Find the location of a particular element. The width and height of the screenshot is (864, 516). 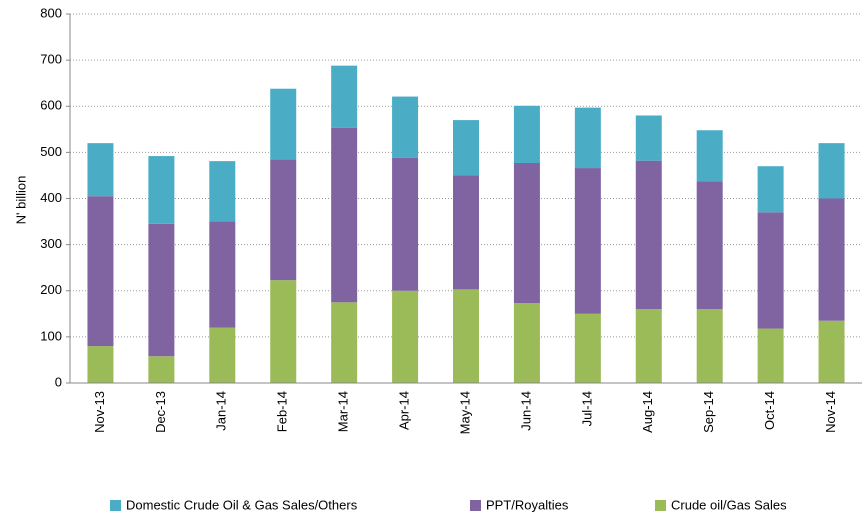

y-tick-label: 600 is located at coordinates (51, 105).